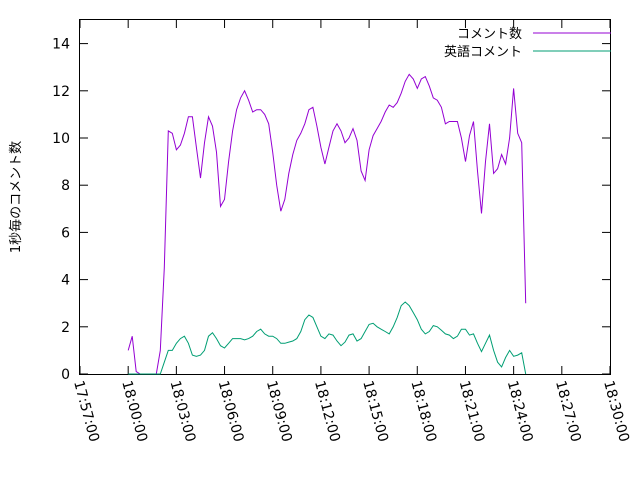 This screenshot has width=640, height=480. I want to click on y-tick-label: 6, so click(65, 233).